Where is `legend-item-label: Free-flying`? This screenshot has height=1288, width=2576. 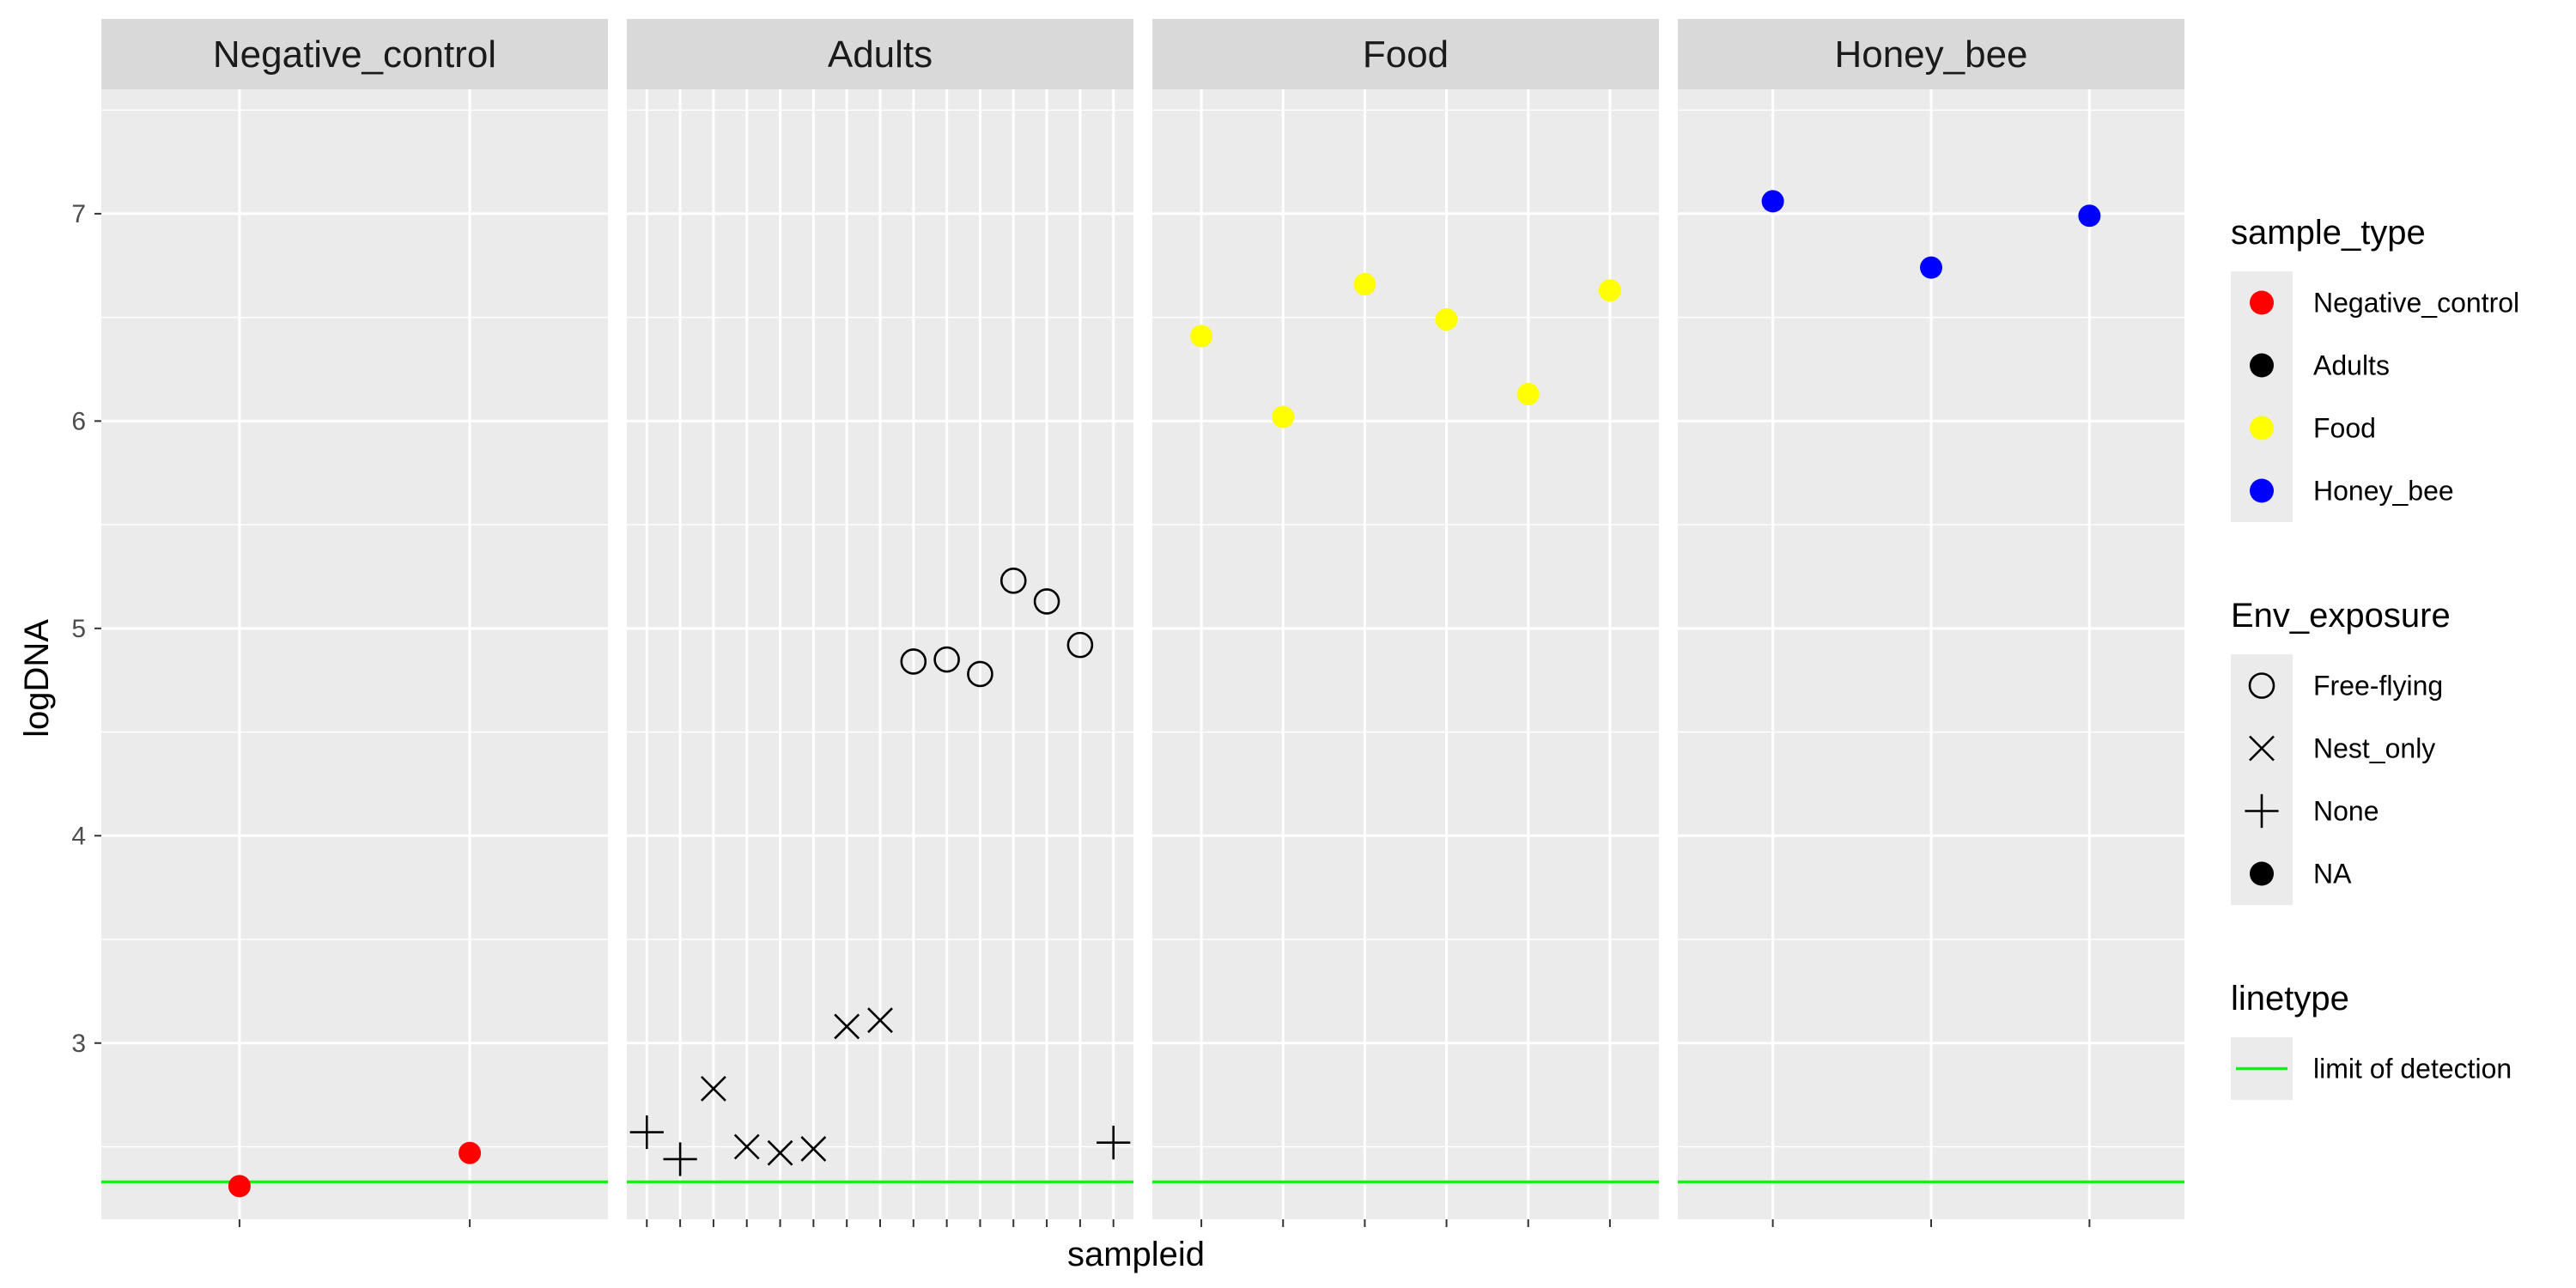
legend-item-label: Free-flying is located at coordinates (2378, 686).